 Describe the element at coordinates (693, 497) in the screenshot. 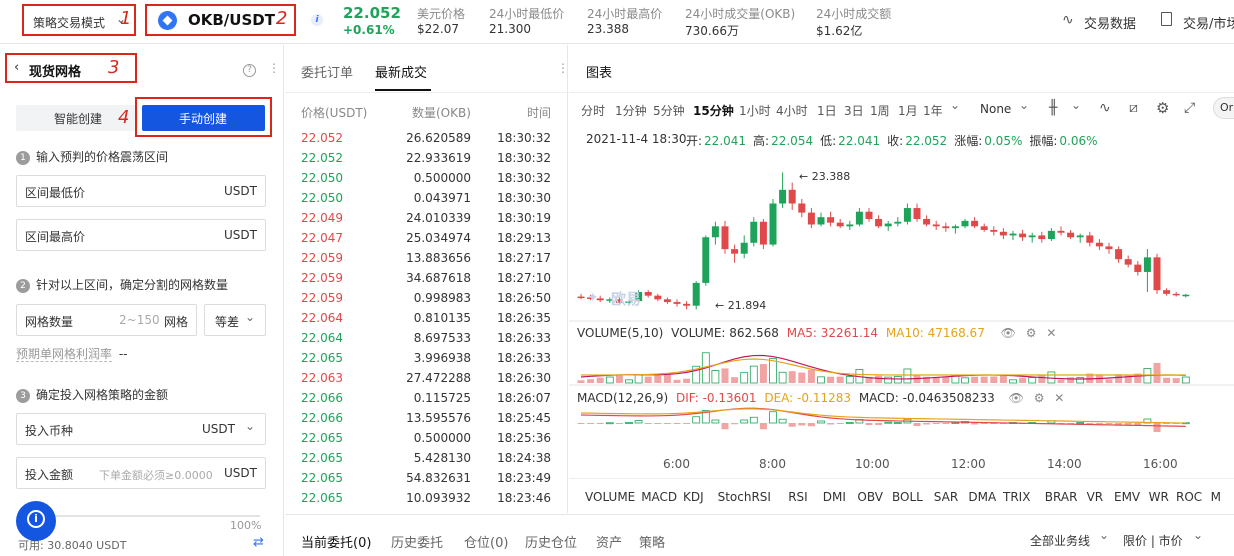

I see `indicator-kdj: KDJ` at that location.